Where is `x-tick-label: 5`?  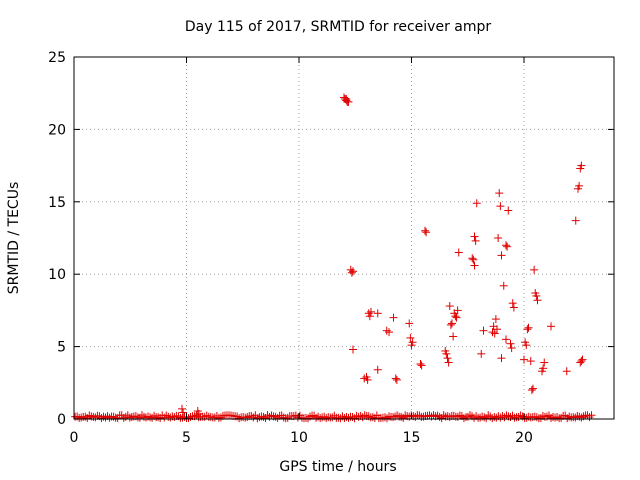
x-tick-label: 5 is located at coordinates (186, 438).